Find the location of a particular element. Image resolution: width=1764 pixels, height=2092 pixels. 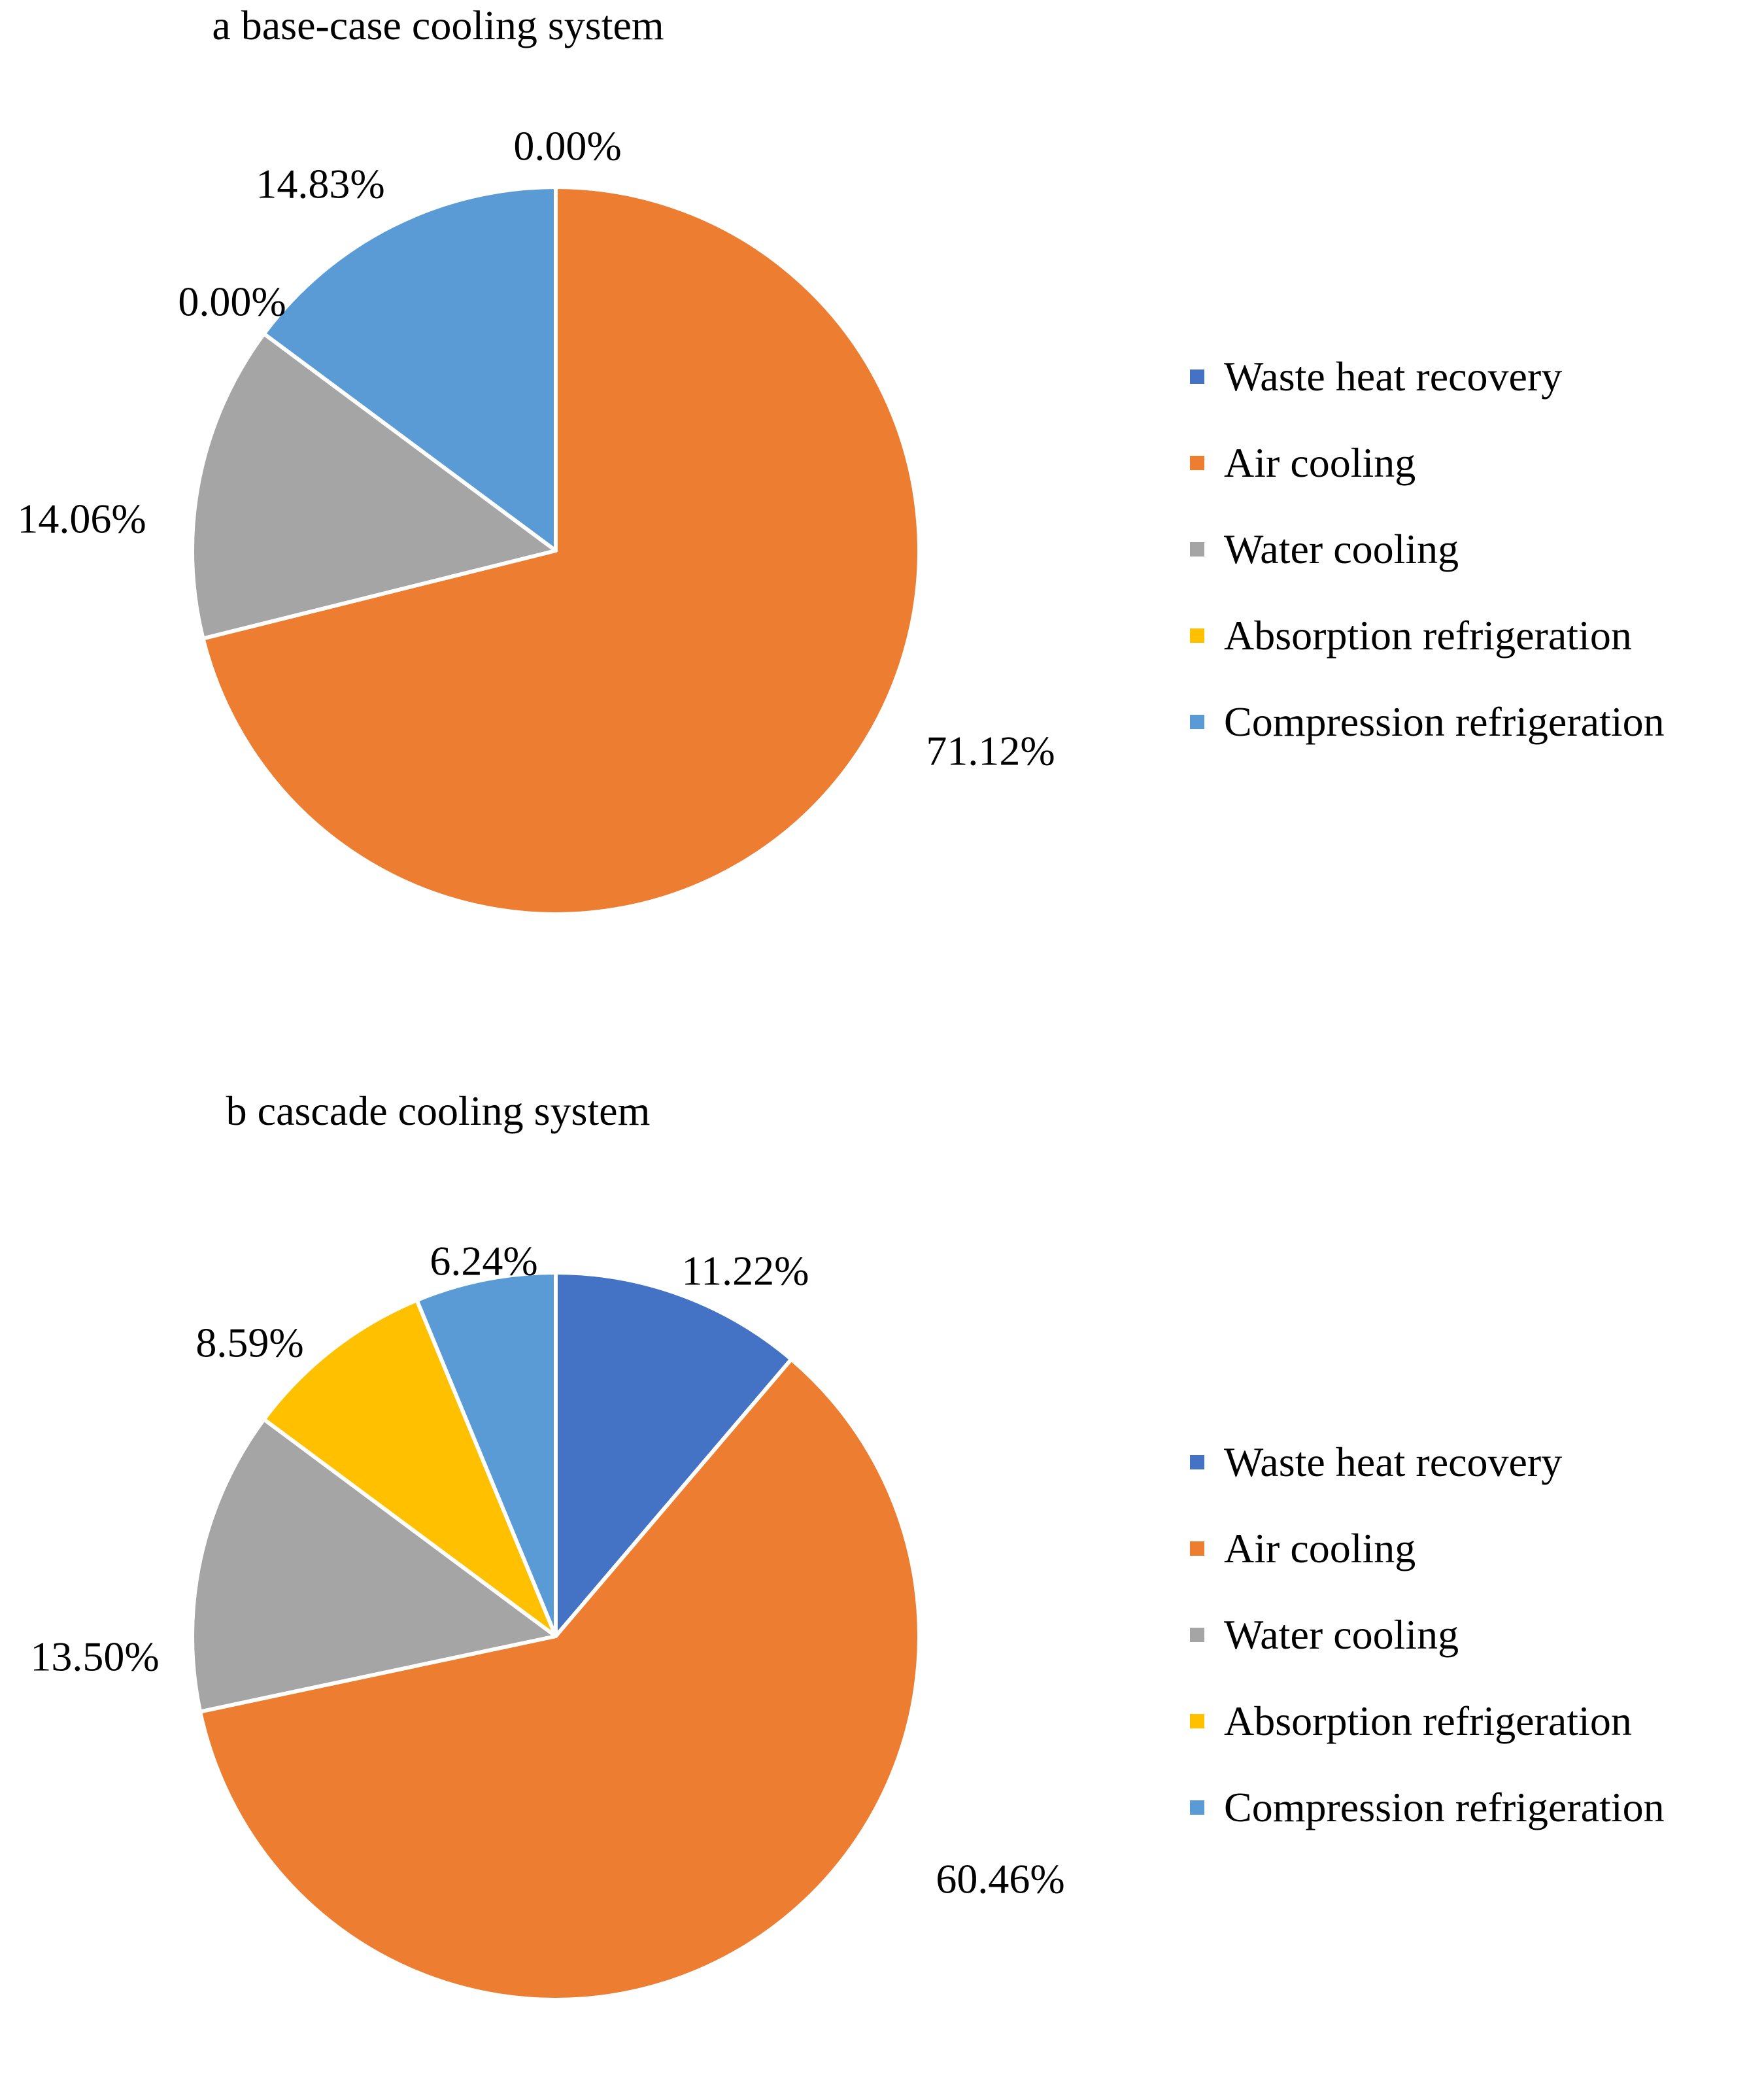

chart-title-b: b cascade cooling system is located at coordinates (438, 1111).